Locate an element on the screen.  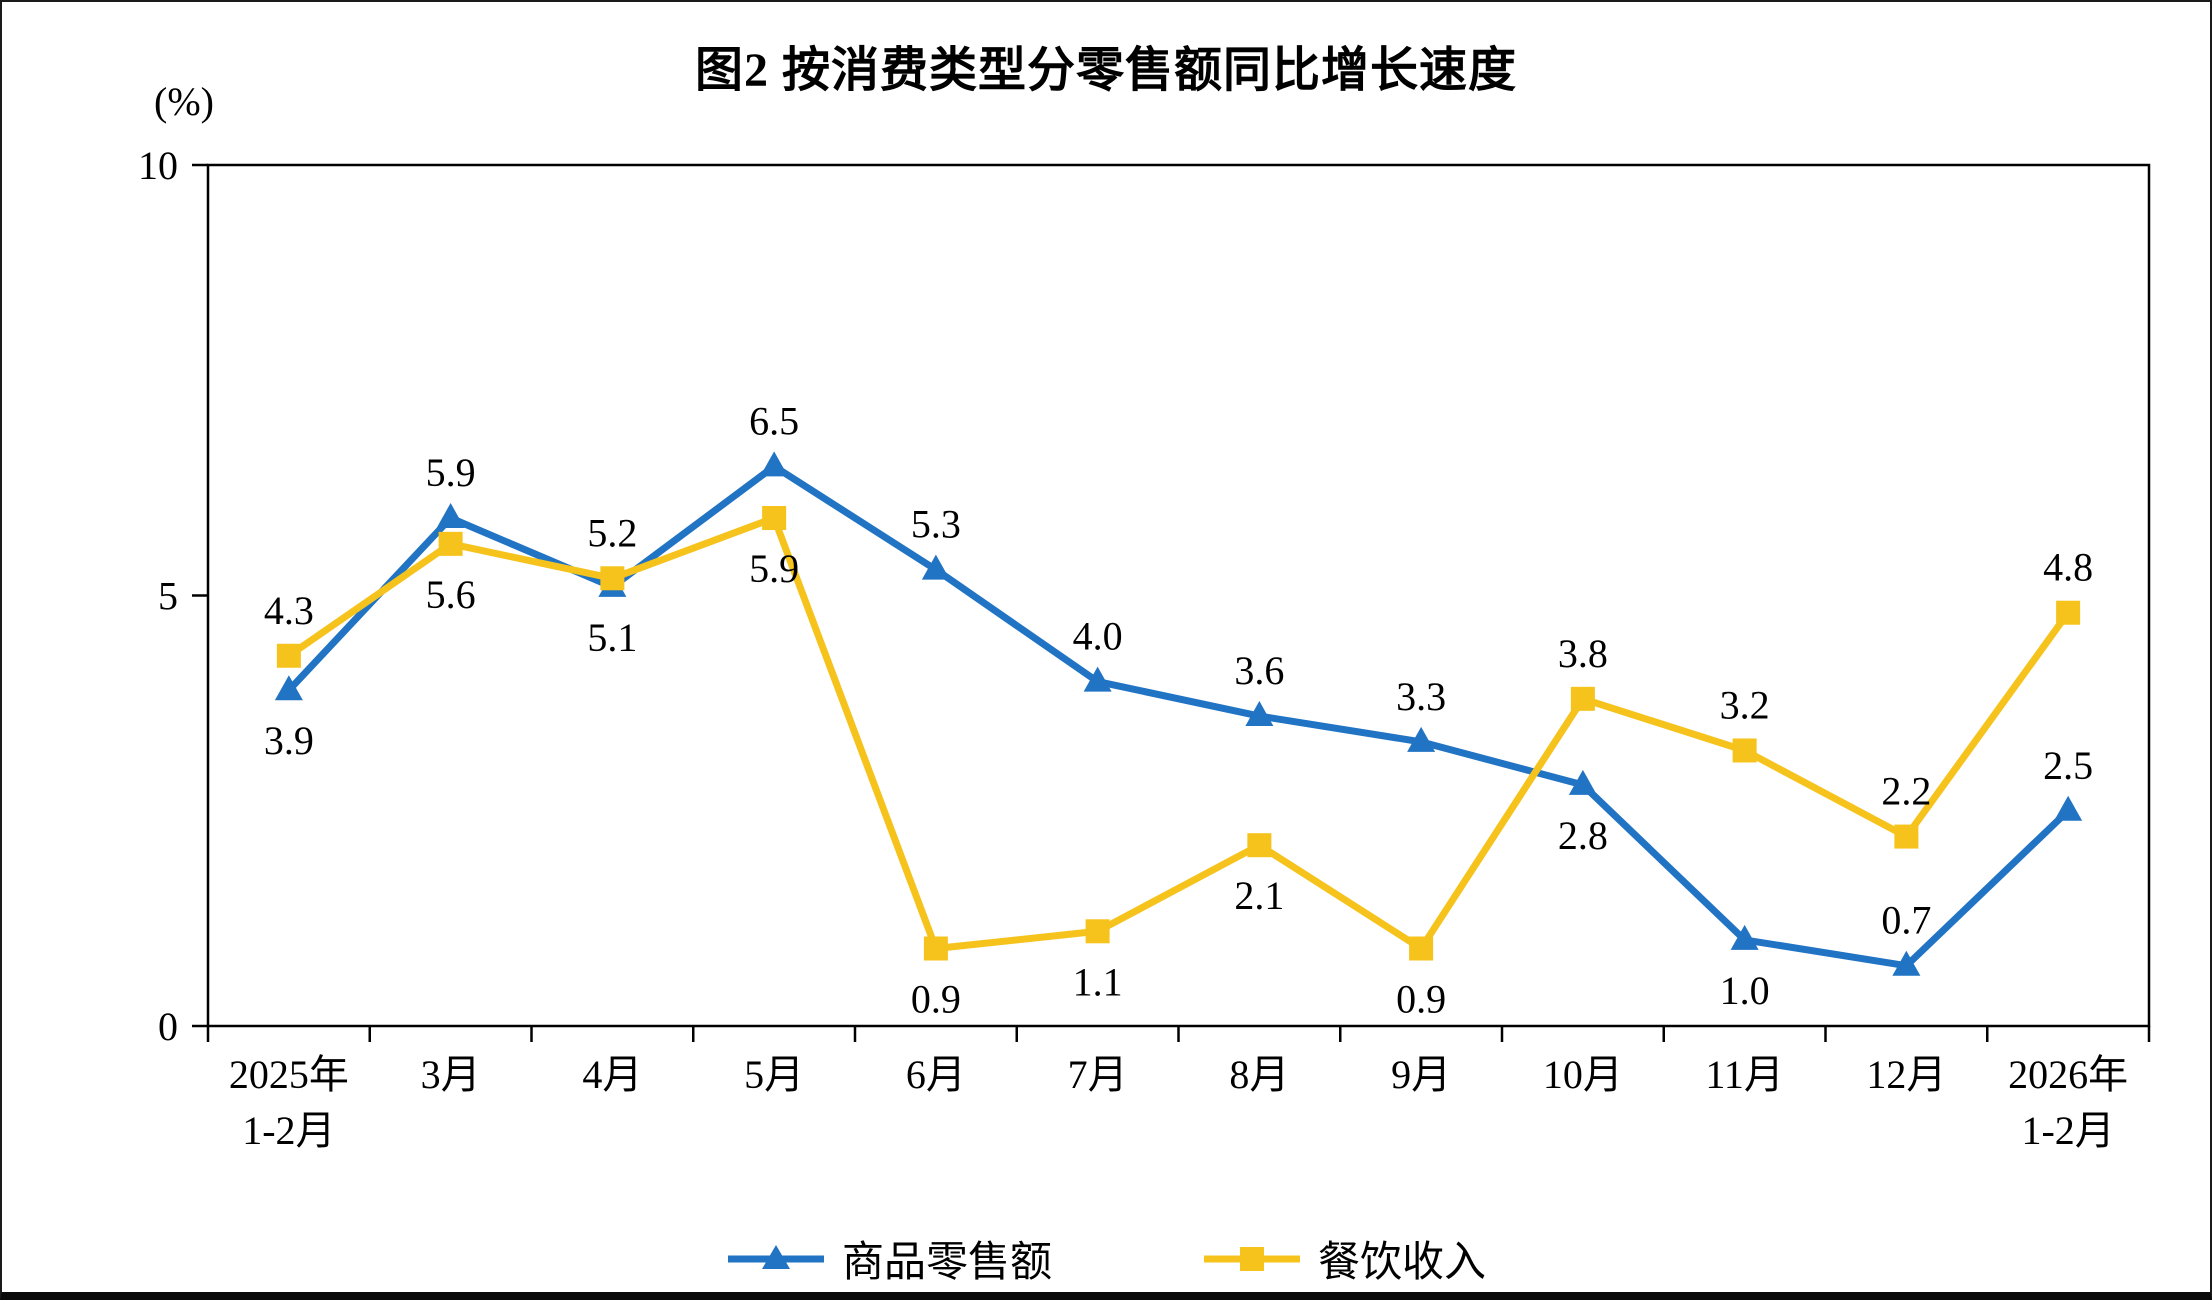
svg-text: 2.2 is located at coordinates (1906, 791).